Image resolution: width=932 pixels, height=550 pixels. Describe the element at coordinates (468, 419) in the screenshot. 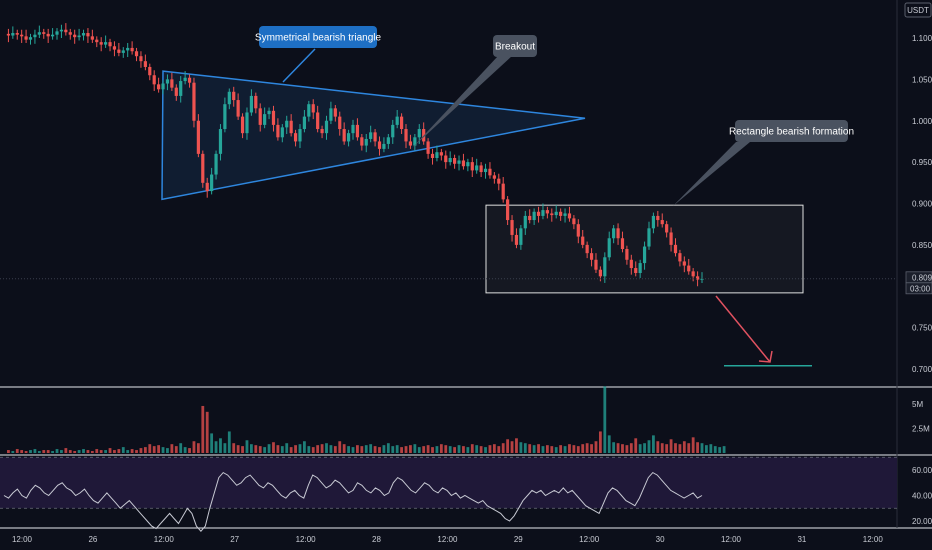

I see `volume-pane: 5M 2.5M` at that location.